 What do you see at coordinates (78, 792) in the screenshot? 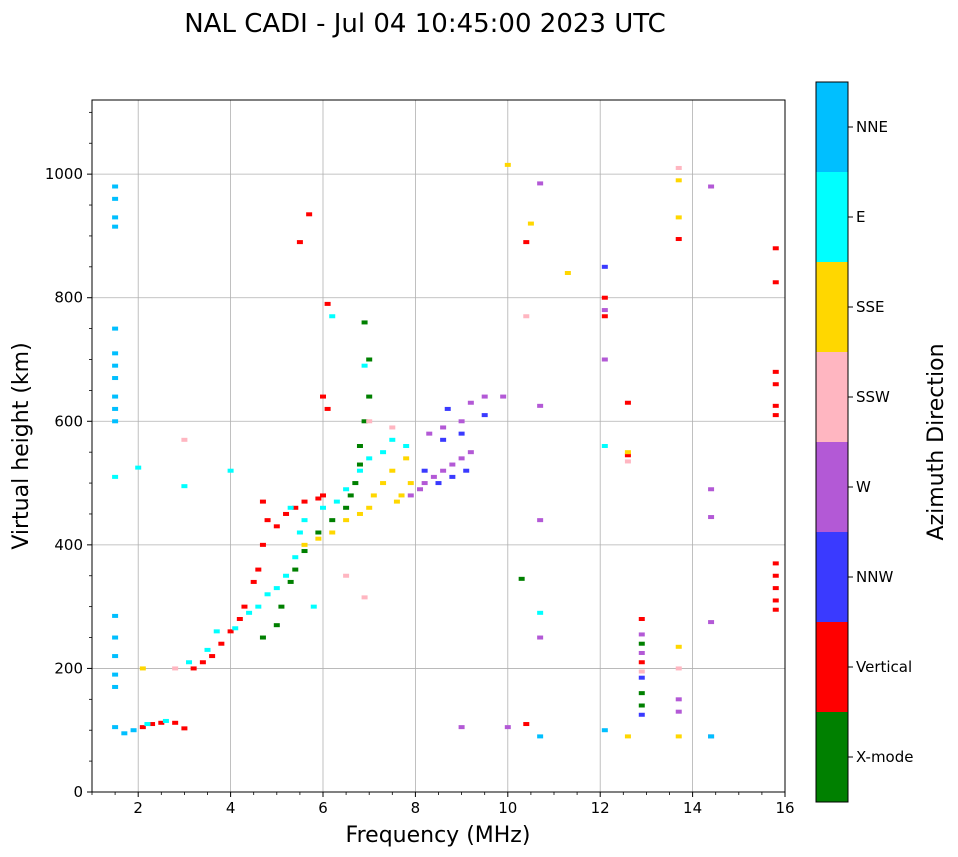
I see `y-tick-label: 0` at bounding box center [78, 792].